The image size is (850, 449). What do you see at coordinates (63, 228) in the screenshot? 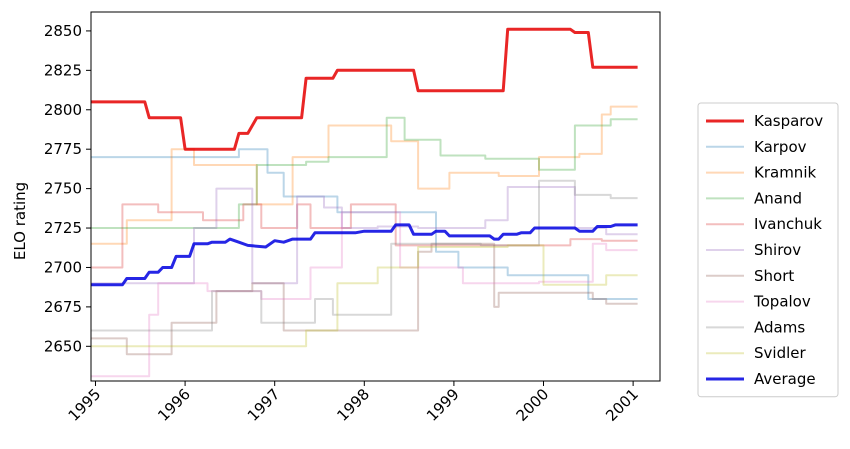
I see `y-tick-label: 2725` at bounding box center [63, 228].